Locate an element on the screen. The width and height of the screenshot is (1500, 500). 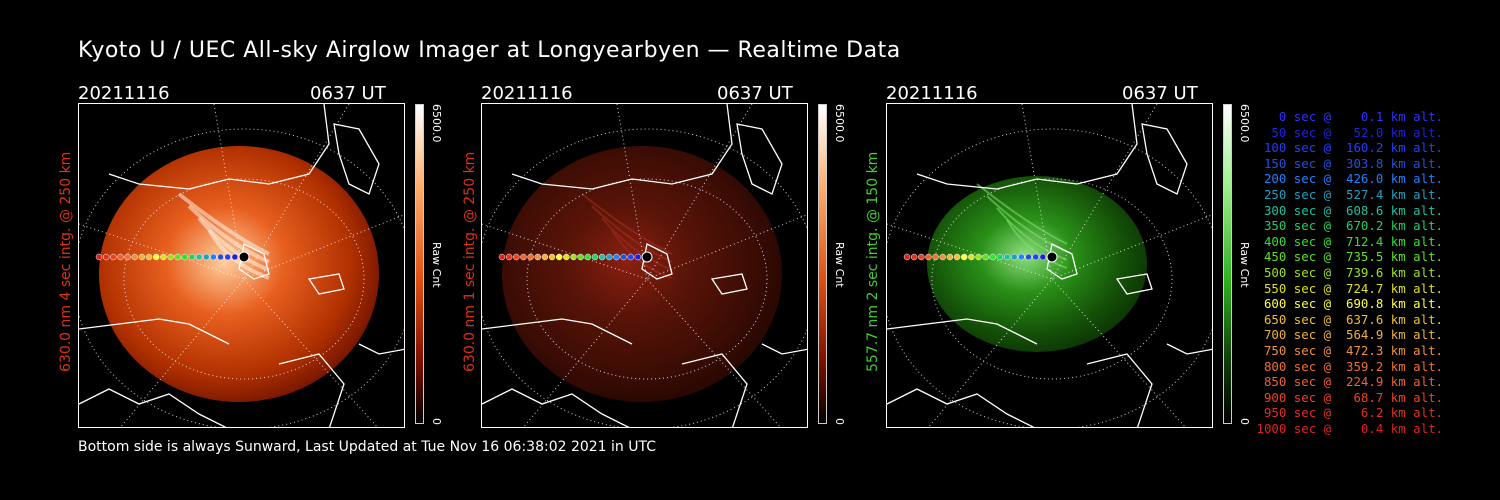
legend-entry: 100 sec @ 160.2 km alt. is located at coordinates (1353, 148).